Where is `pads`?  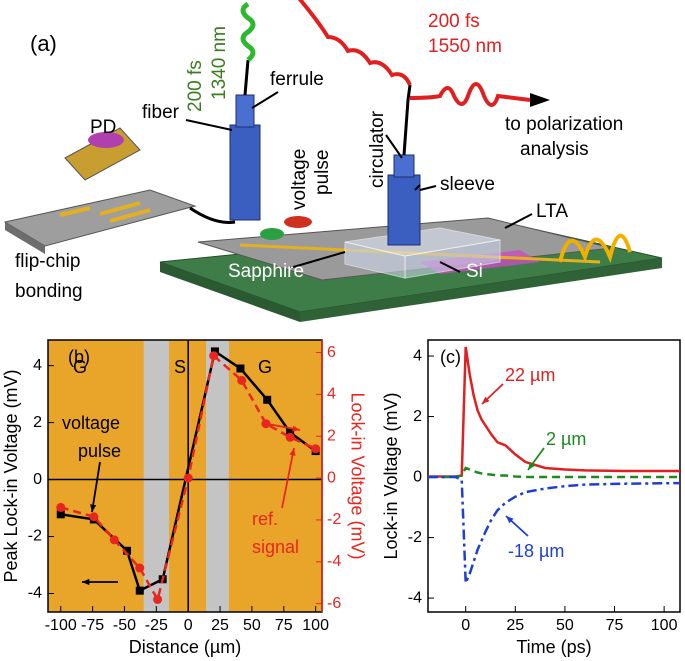 pads is located at coordinates (105, 212).